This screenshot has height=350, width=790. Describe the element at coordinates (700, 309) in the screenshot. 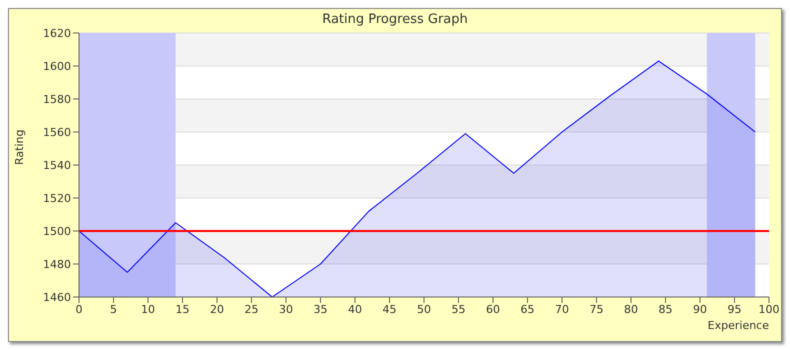

I see `x-tick-label: 90` at that location.